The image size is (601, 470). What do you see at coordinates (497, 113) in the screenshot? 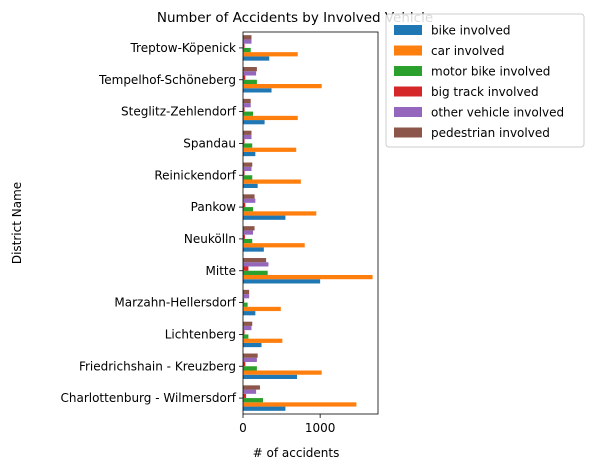
I see `legend-label: other vehicle involved` at bounding box center [497, 113].